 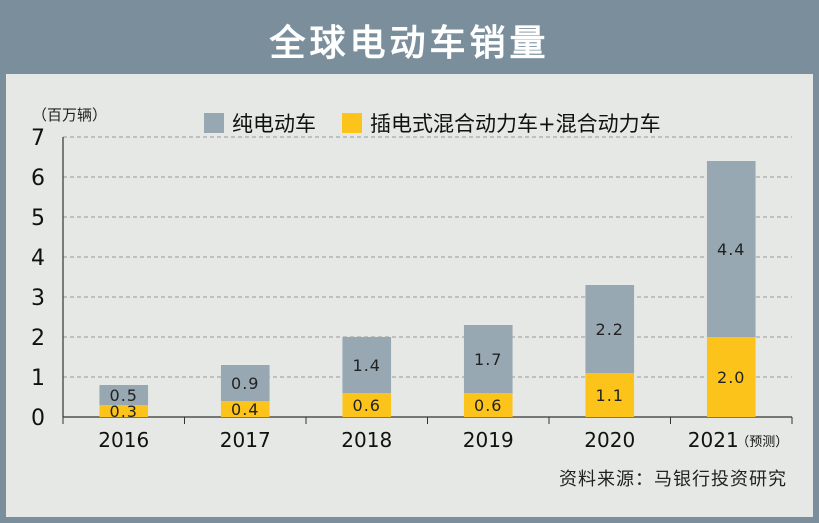 I want to click on x-tick-label: 2021, so click(x=713, y=440).